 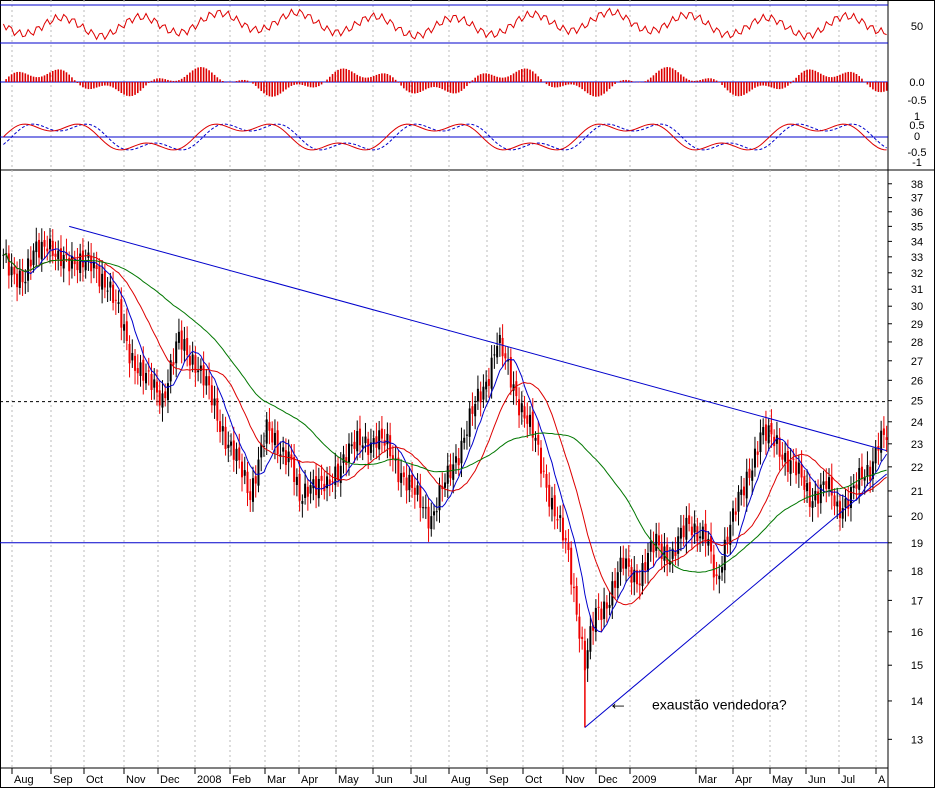 What do you see at coordinates (608, 780) in the screenshot?
I see `month-label: Dec` at bounding box center [608, 780].